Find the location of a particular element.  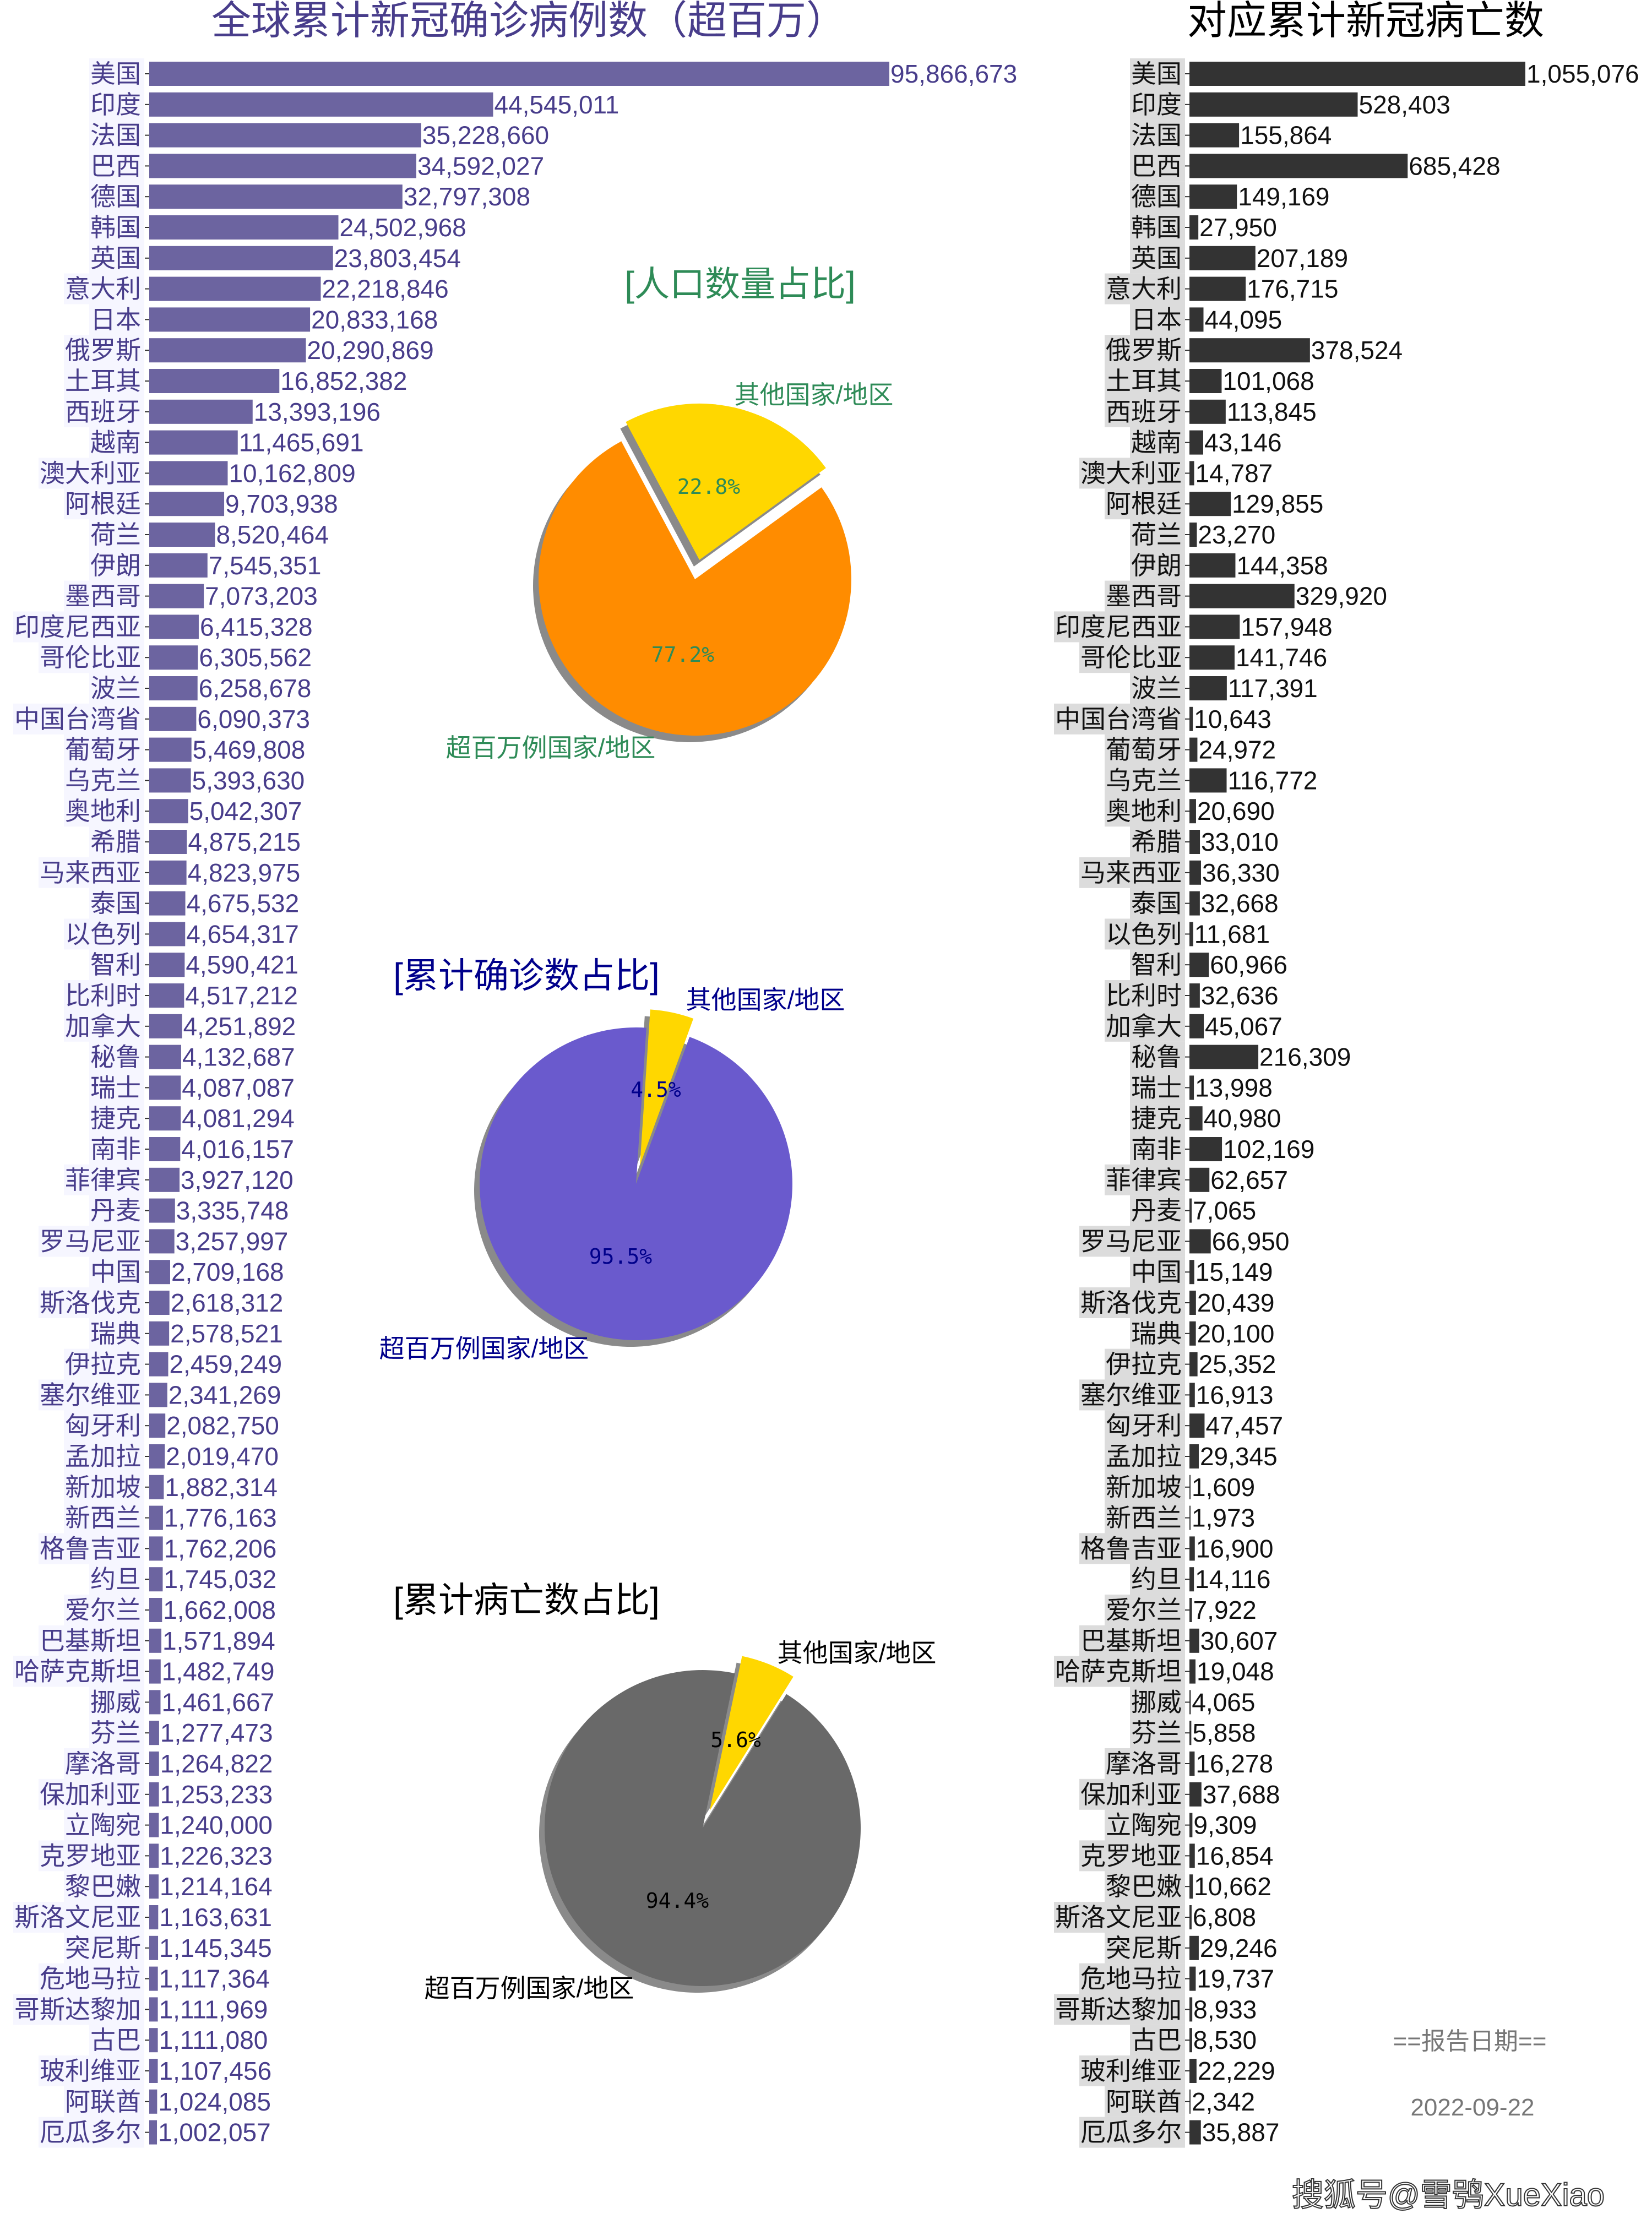

bar-value-label: 1,163,631 is located at coordinates (215, 1917).